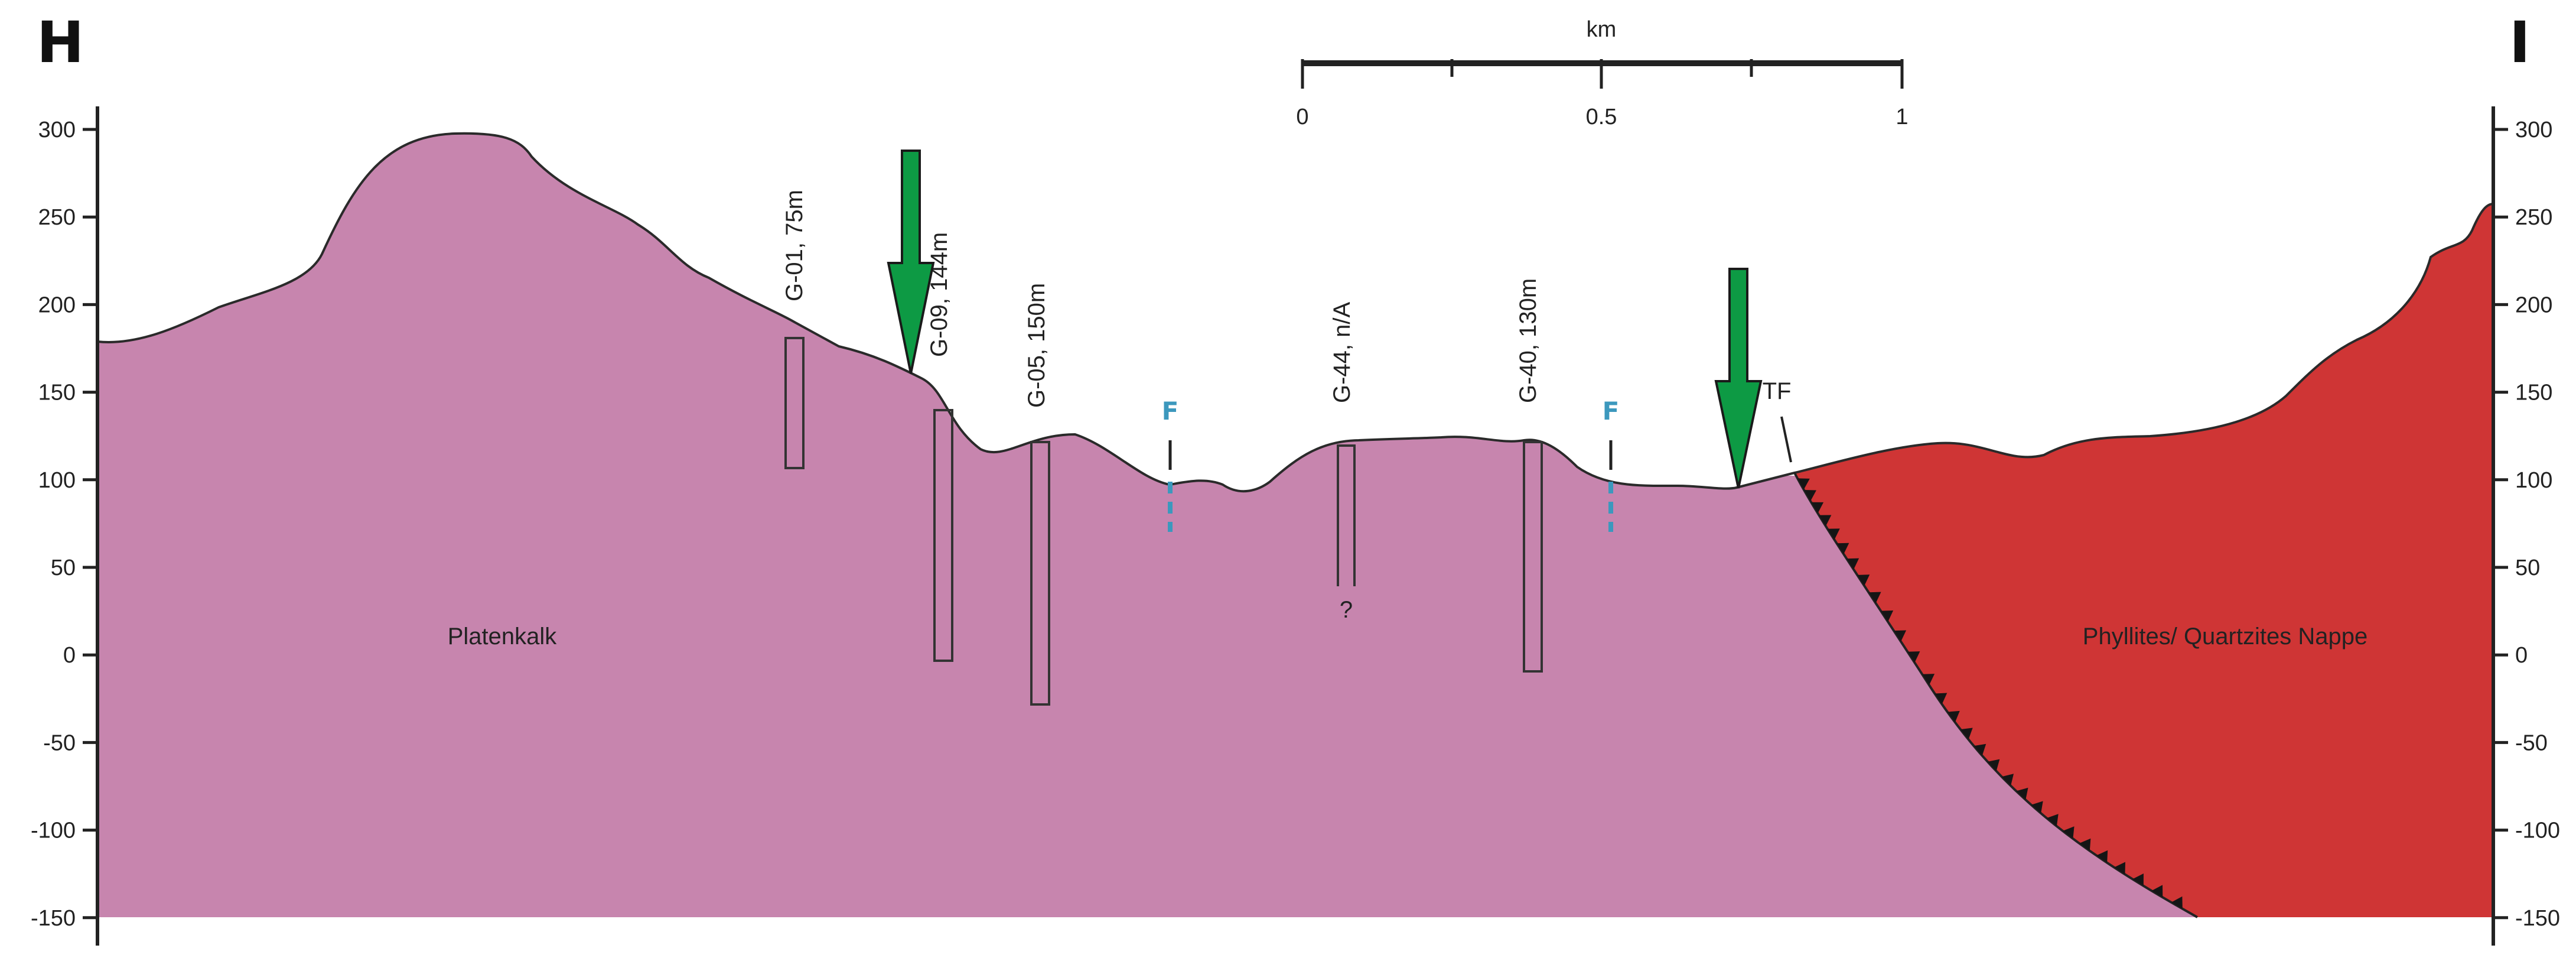  What do you see at coordinates (60, 42) in the screenshot?
I see `section-start-label: H` at bounding box center [60, 42].